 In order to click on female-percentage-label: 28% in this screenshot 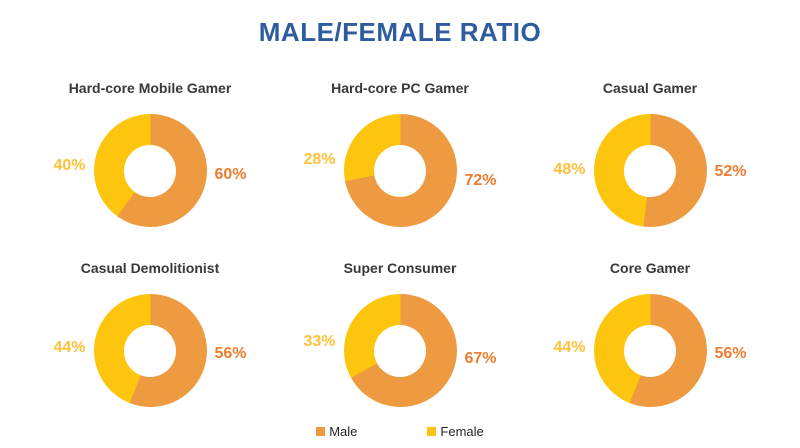, I will do `click(319, 160)`.